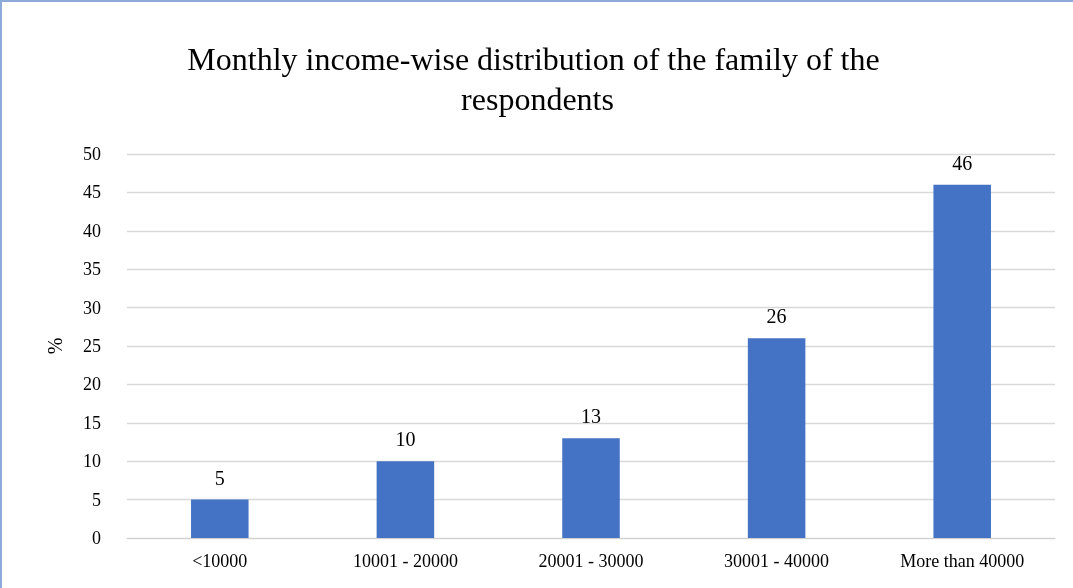 The width and height of the screenshot is (1073, 588). I want to click on y-tick-label: 35, so click(92, 269).